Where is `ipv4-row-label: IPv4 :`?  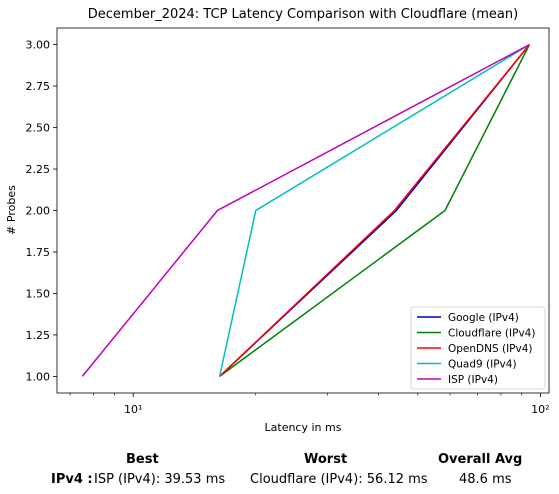
ipv4-row-label: IPv4 : is located at coordinates (72, 479).